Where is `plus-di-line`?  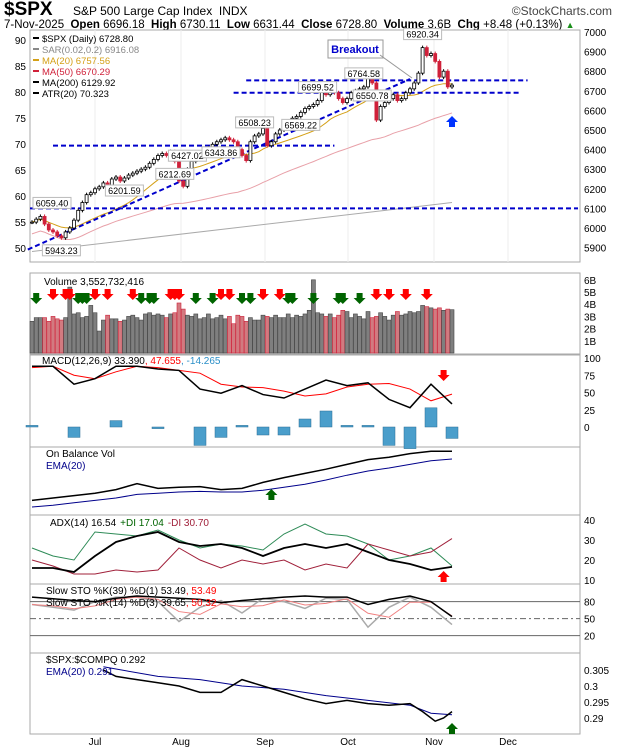
plus-di-line is located at coordinates (242, 545).